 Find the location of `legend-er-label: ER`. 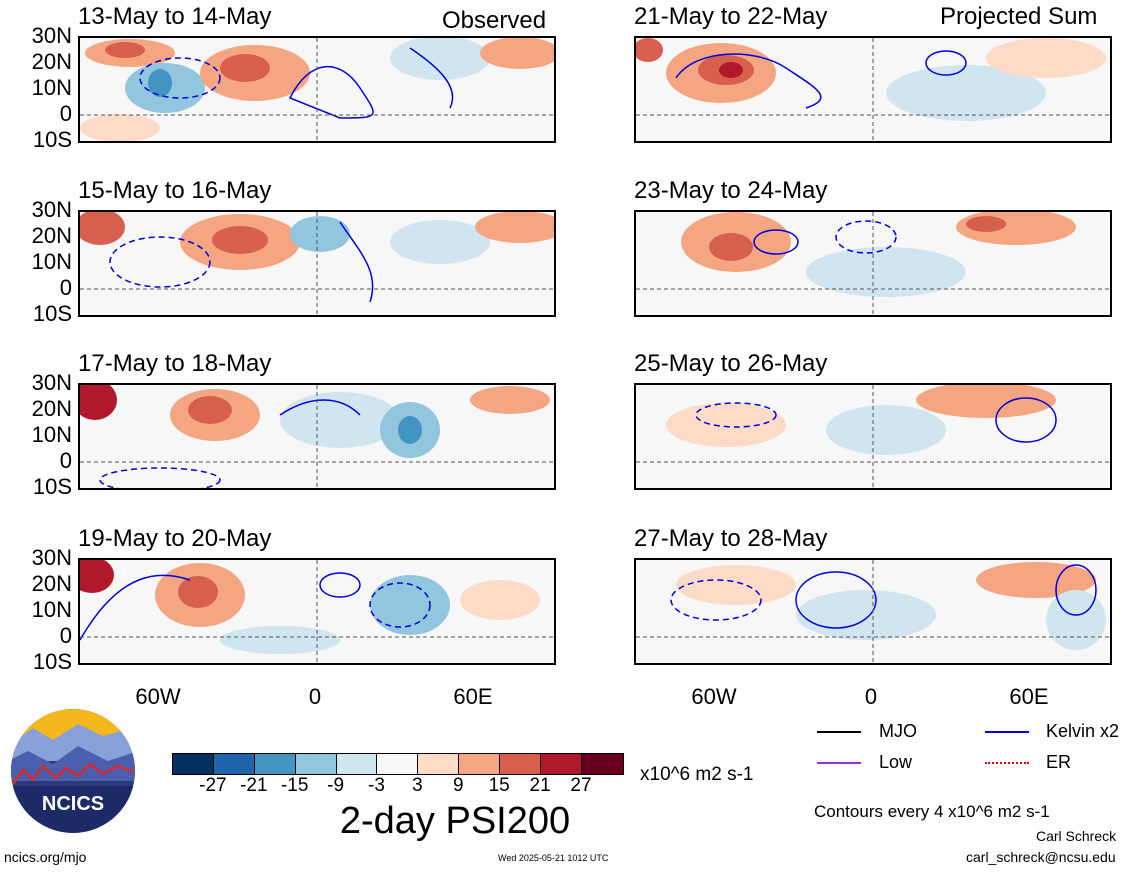

legend-er-label: ER is located at coordinates (1059, 762).